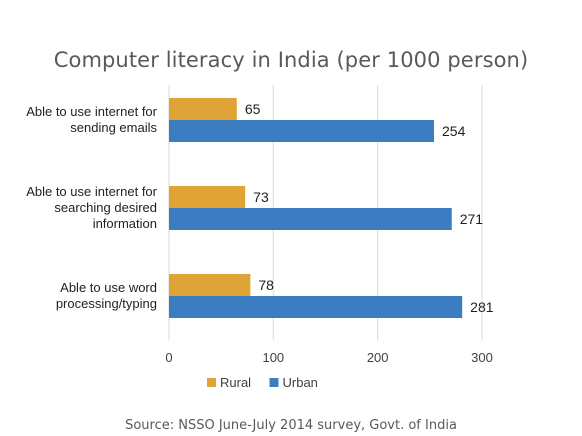  What do you see at coordinates (378, 357) in the screenshot?
I see `x-tick-label: 200` at bounding box center [378, 357].